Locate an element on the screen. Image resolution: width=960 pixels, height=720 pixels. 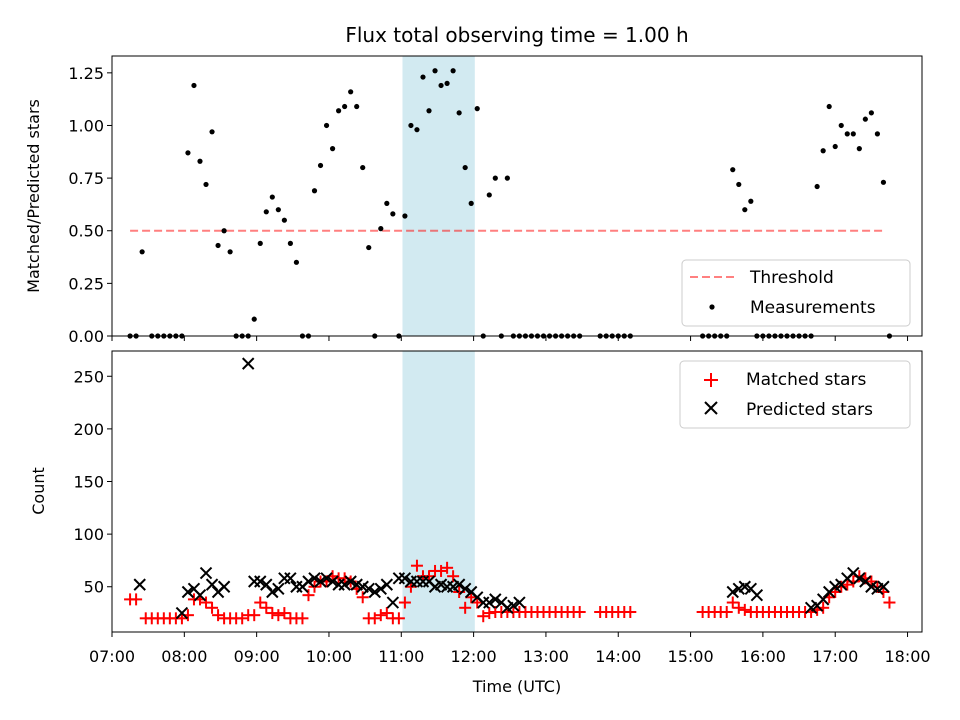
x-axis-label: Time (UTC) is located at coordinates (516, 686).